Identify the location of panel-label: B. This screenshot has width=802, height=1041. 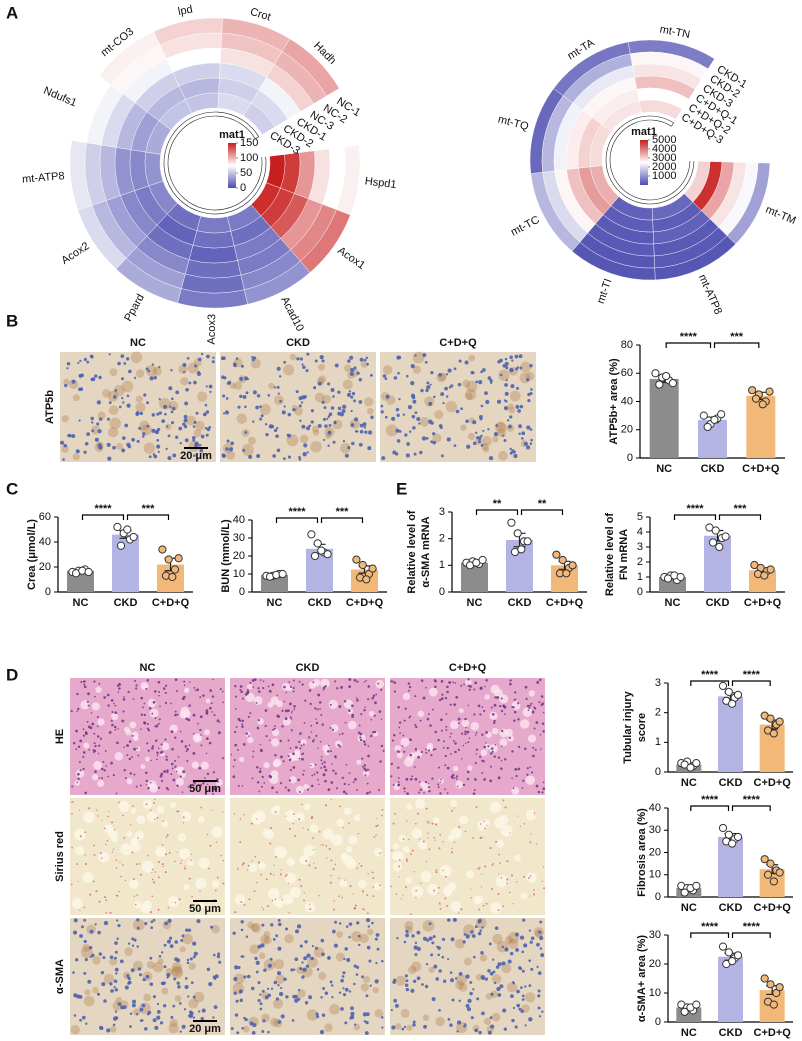
(12, 320).